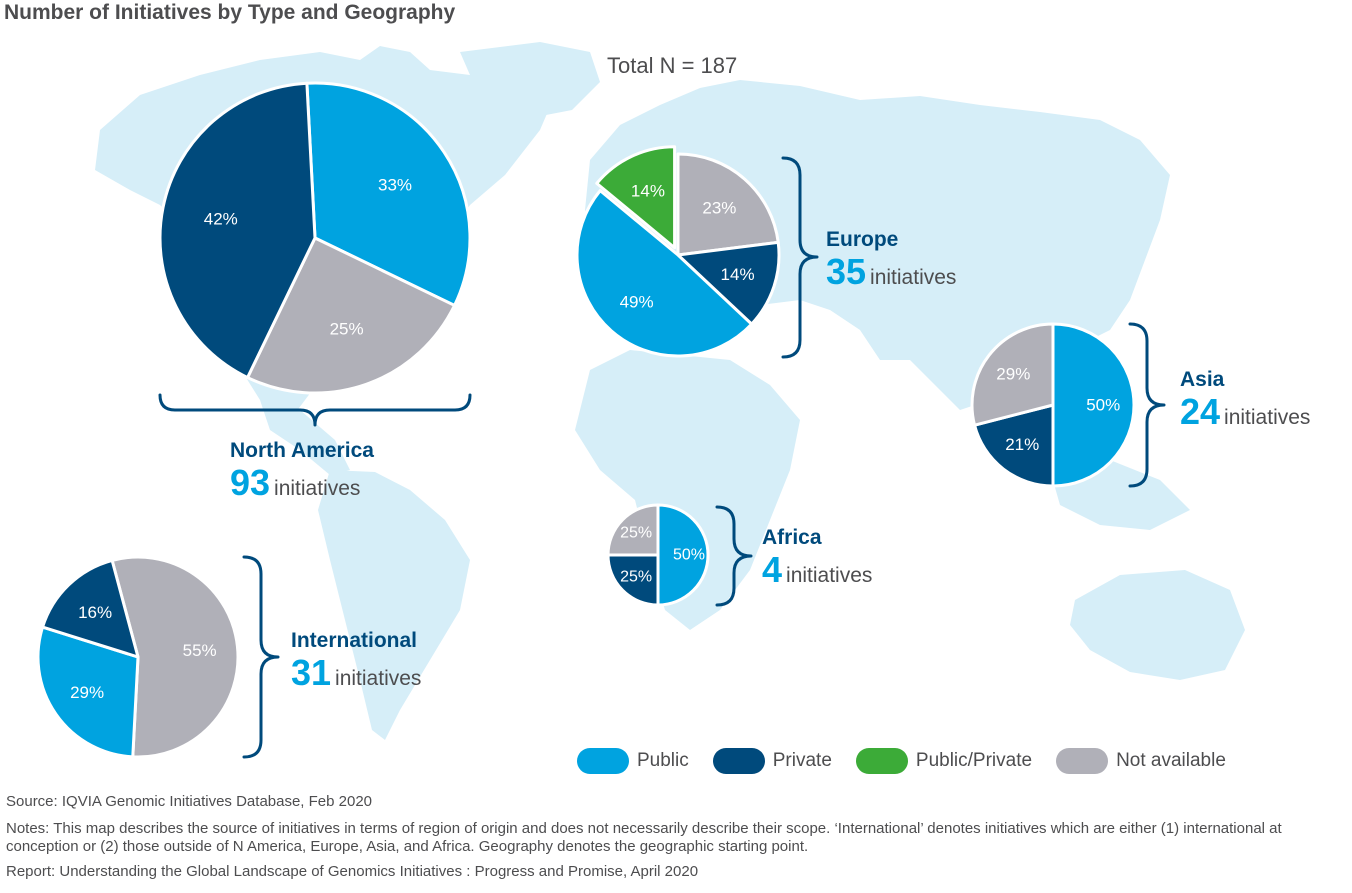  What do you see at coordinates (719, 208) in the screenshot?
I see `pie-slice-label: 23%` at bounding box center [719, 208].